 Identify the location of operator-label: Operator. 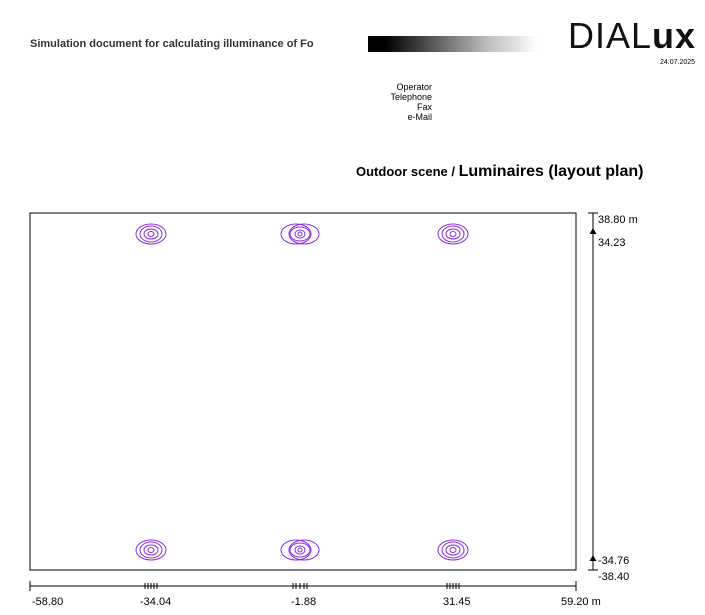
(414, 87).